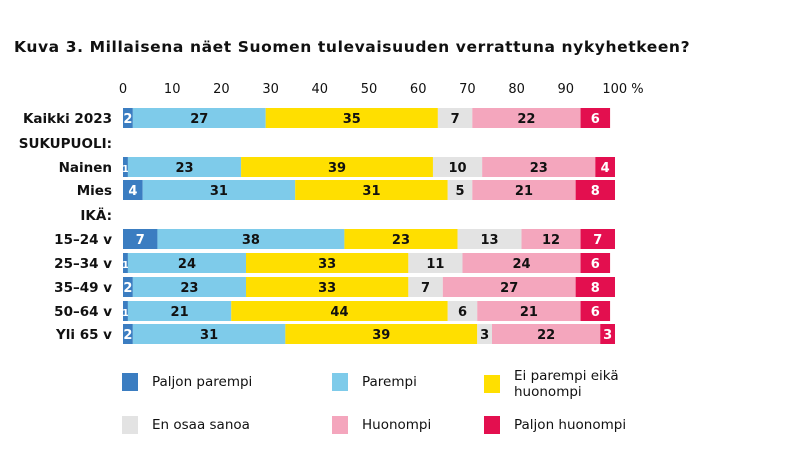 This screenshot has height=457, width=800. Describe the element at coordinates (570, 425) in the screenshot. I see `legend-label: Paljon huonompi` at that location.